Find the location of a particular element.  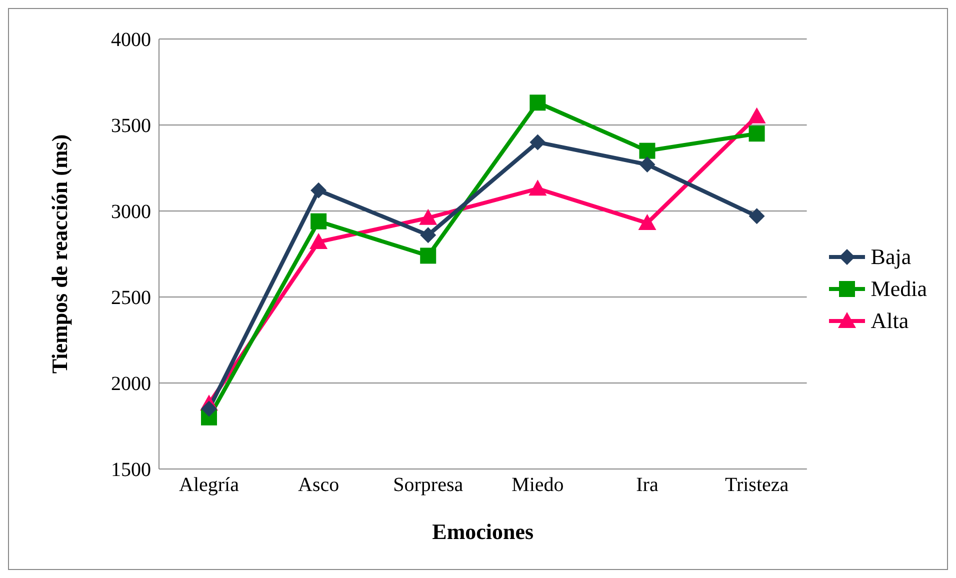

x-tick-label: Miedo is located at coordinates (538, 485).